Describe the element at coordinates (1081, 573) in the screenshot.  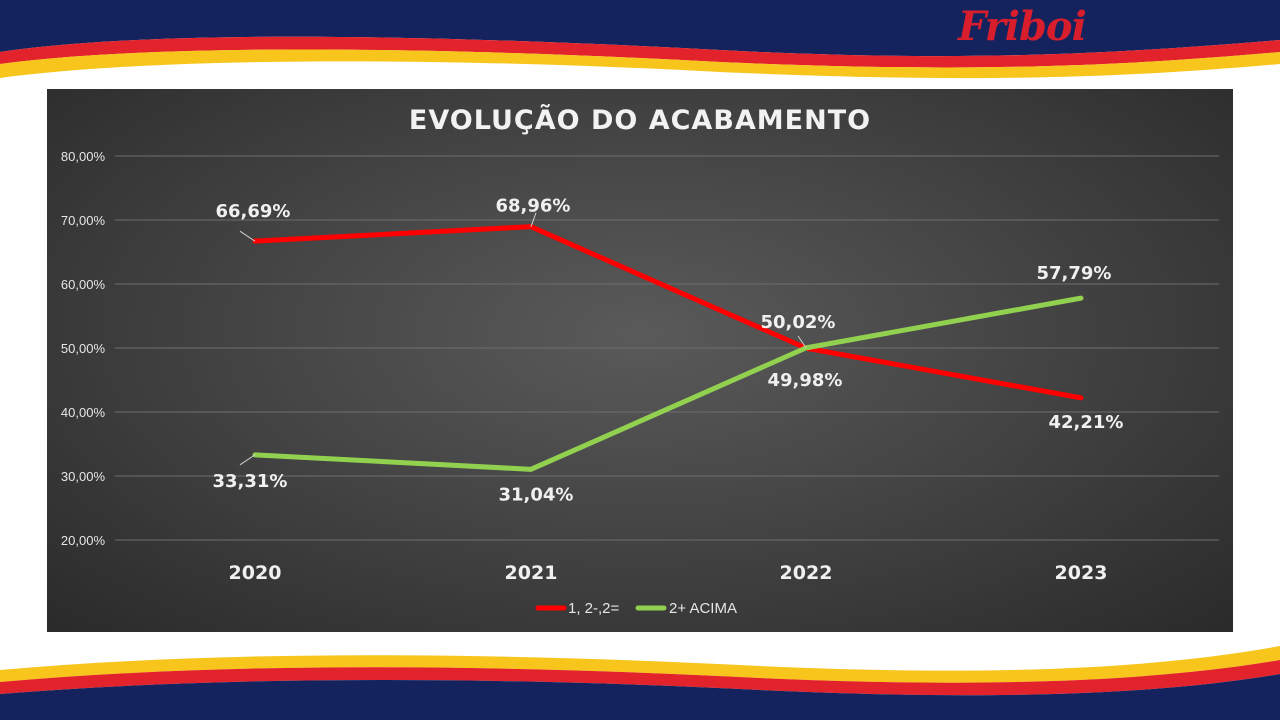
I see `x-tick-label: 2023` at that location.